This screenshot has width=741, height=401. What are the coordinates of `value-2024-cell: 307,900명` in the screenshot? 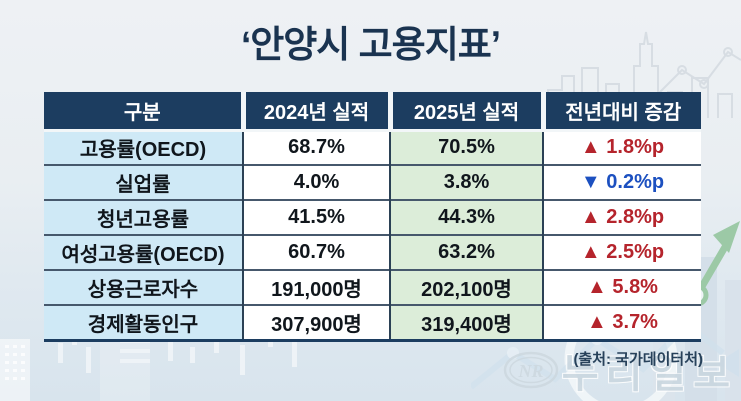 It's located at (316, 323).